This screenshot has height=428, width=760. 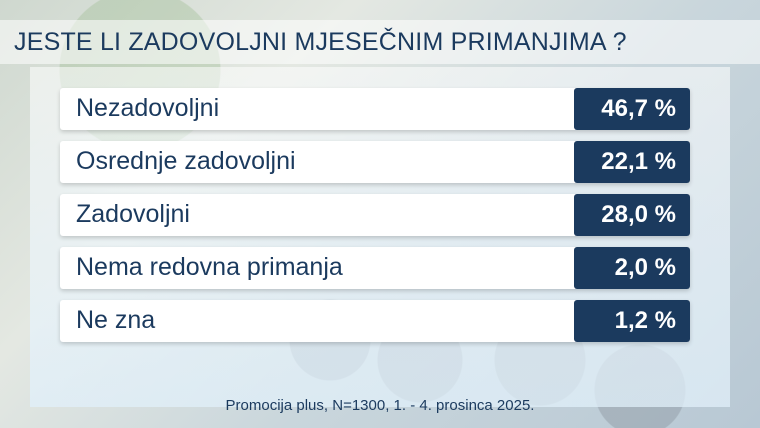 I want to click on row-value: 2,0 %, so click(x=632, y=268).